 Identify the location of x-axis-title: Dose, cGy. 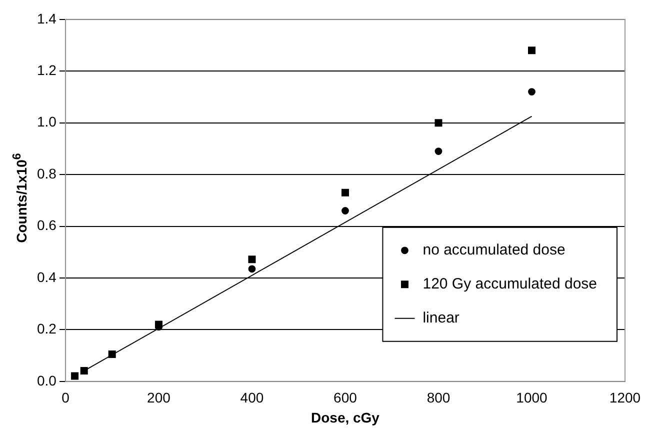
(345, 417).